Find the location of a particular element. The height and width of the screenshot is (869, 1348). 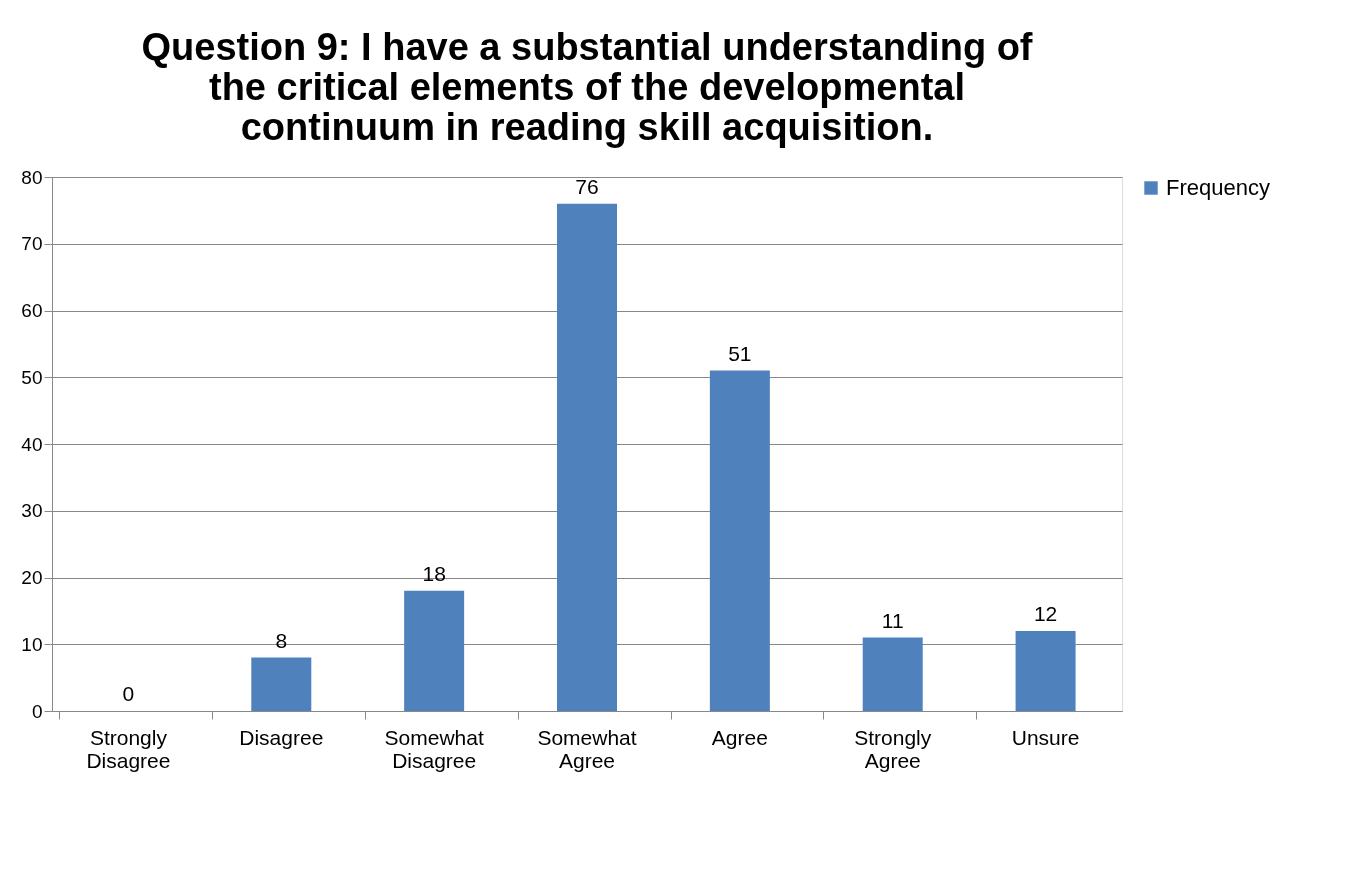

data-label: 8 is located at coordinates (281, 640).